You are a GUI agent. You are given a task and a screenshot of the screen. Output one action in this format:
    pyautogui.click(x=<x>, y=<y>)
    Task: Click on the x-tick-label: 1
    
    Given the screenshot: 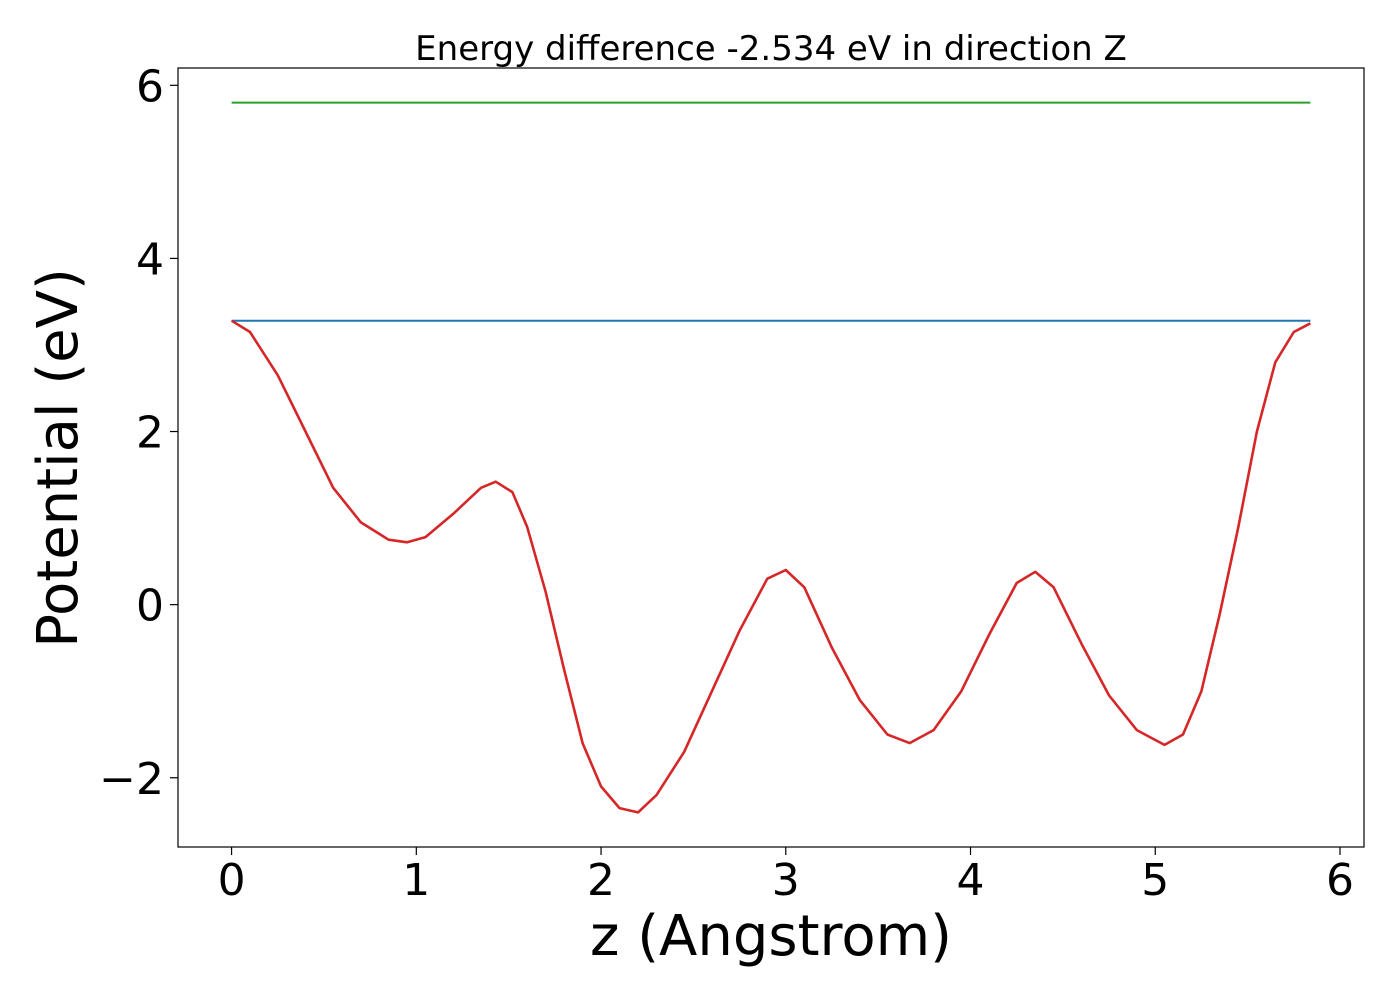 What is the action you would take?
    pyautogui.click(x=416, y=880)
    